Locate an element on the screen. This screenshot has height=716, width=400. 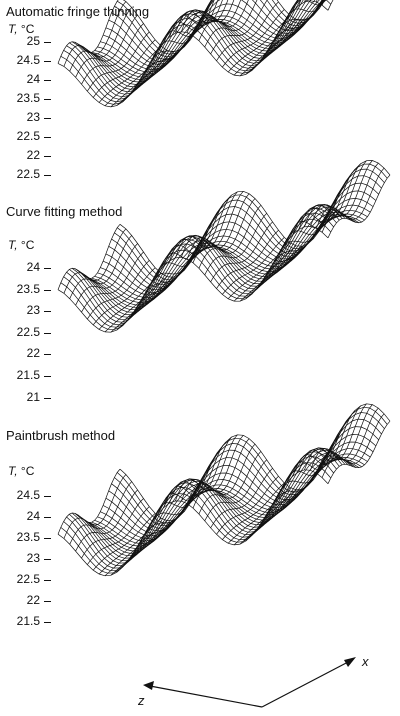
chart-2-tick-label: 23.5 is located at coordinates (28, 288).